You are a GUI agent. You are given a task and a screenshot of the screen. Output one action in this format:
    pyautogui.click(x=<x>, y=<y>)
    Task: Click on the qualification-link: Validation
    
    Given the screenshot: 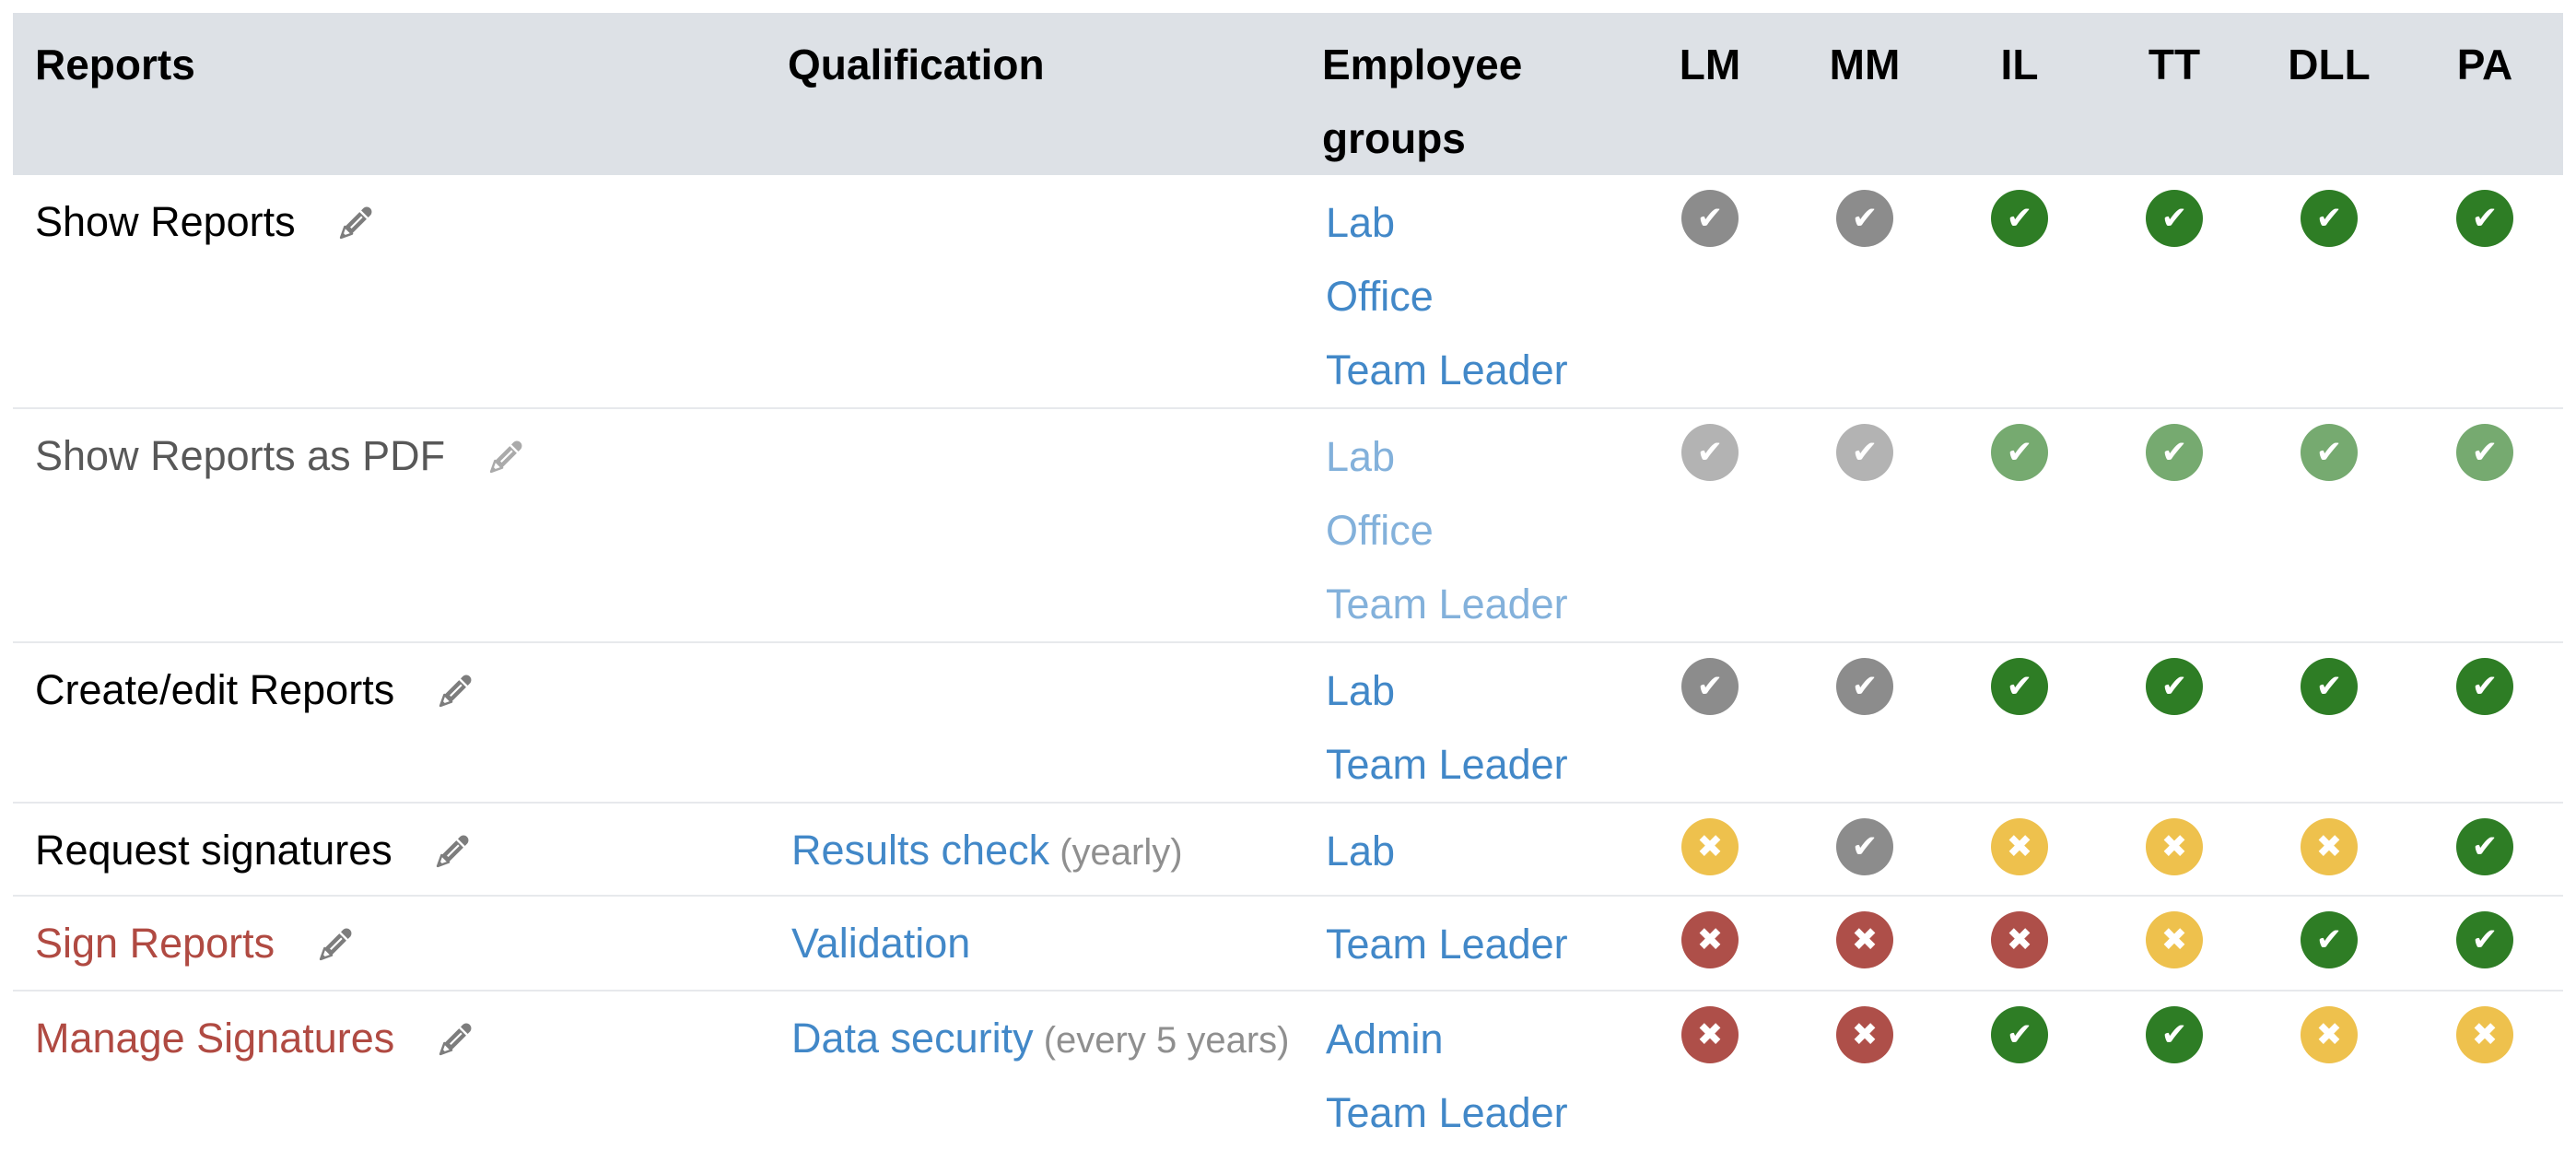 What is the action you would take?
    pyautogui.click(x=881, y=943)
    